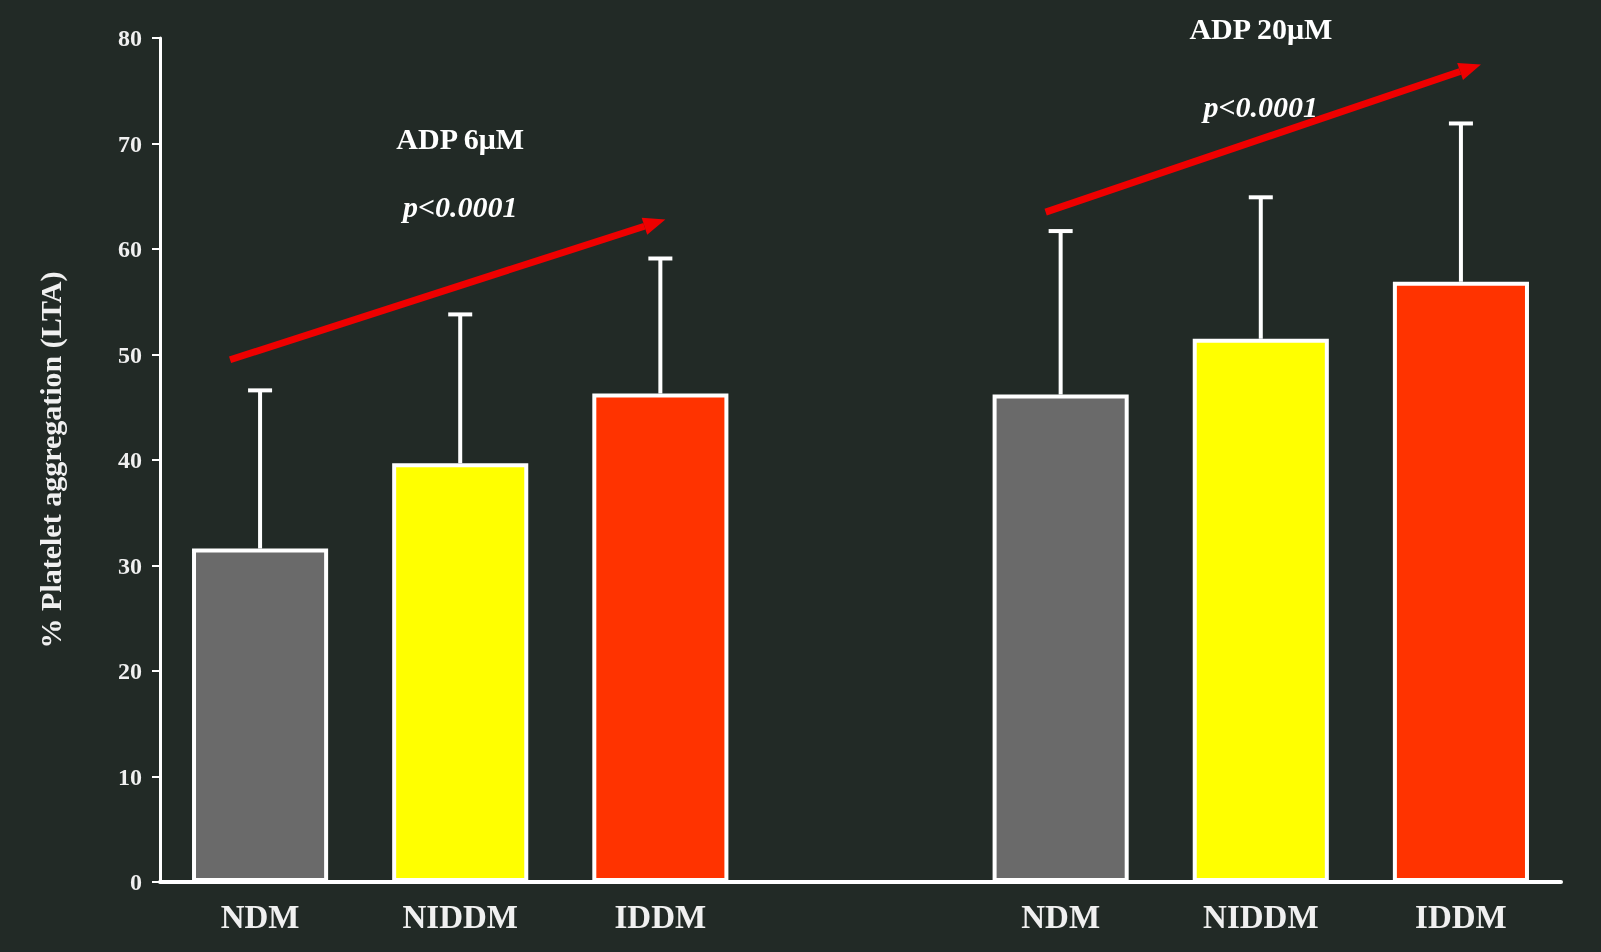  Describe the element at coordinates (130, 249) in the screenshot. I see `y-tick-label: 60` at that location.